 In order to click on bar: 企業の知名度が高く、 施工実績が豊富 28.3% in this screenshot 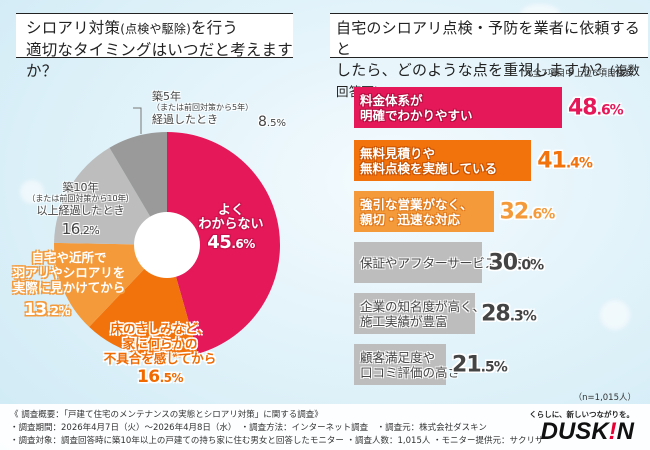, I will do `click(445, 313)`.